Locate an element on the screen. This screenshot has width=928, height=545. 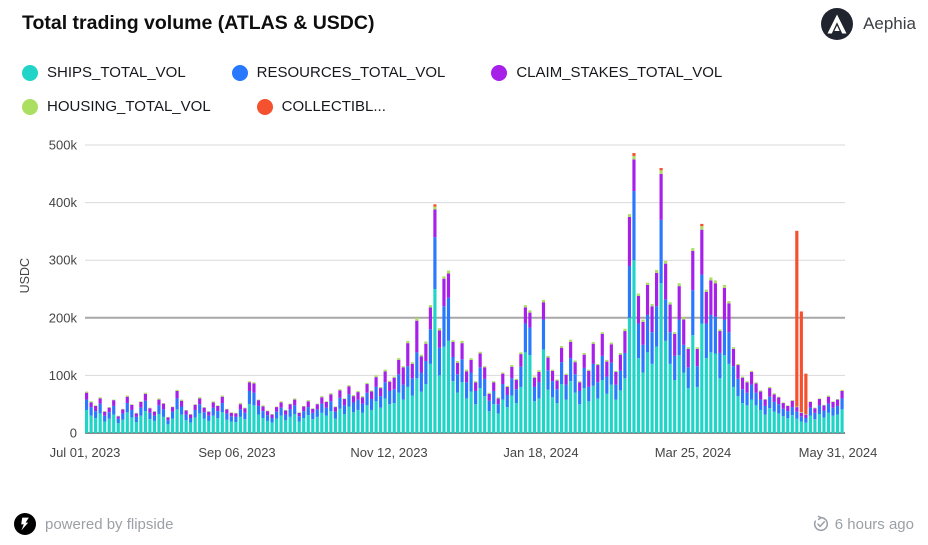
legend-item-housing-total-vol: HOUSING_TOTAL_VOL is located at coordinates (116, 106).